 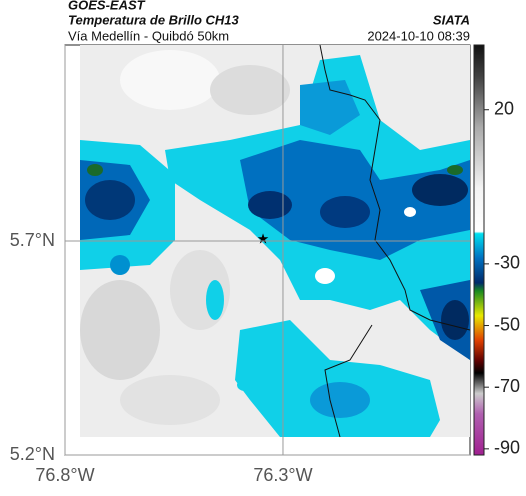 I want to click on y-tick-label: 5.2°N, so click(x=32, y=454).